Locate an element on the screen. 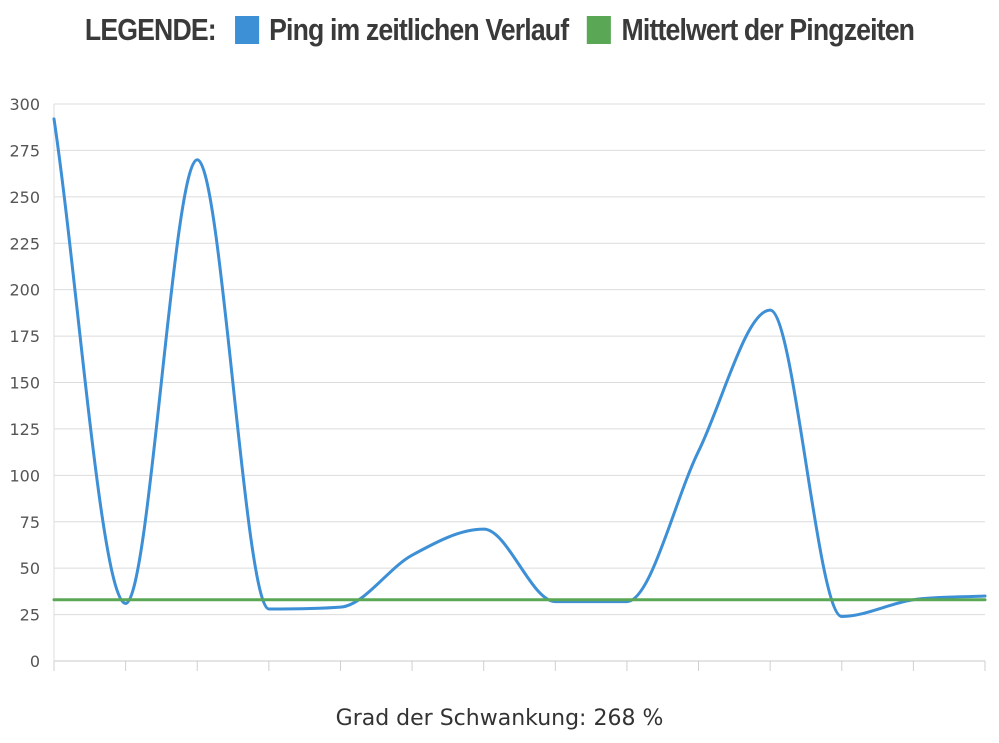 This screenshot has height=743, width=999. x-axis-ticks is located at coordinates (519, 666).